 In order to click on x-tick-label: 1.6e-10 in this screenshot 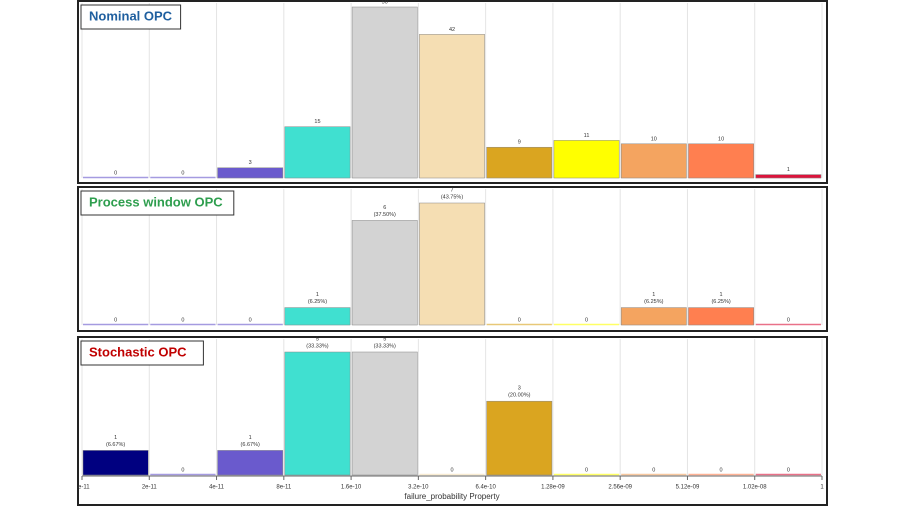, I will do `click(351, 488)`.